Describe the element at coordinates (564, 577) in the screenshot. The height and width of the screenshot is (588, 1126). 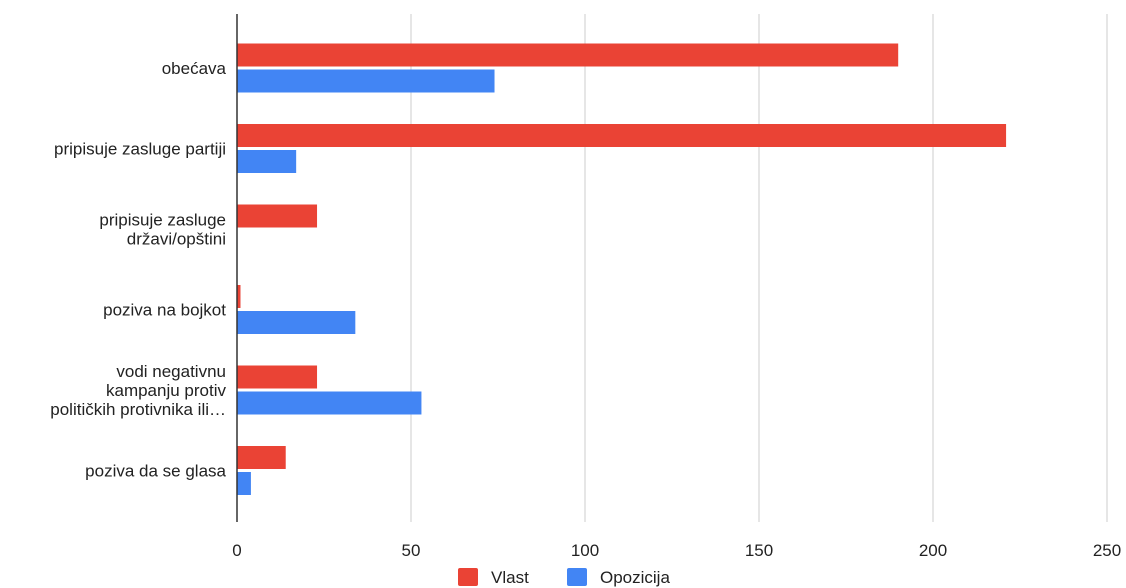
I see `legend: Vlast Opozicija` at that location.